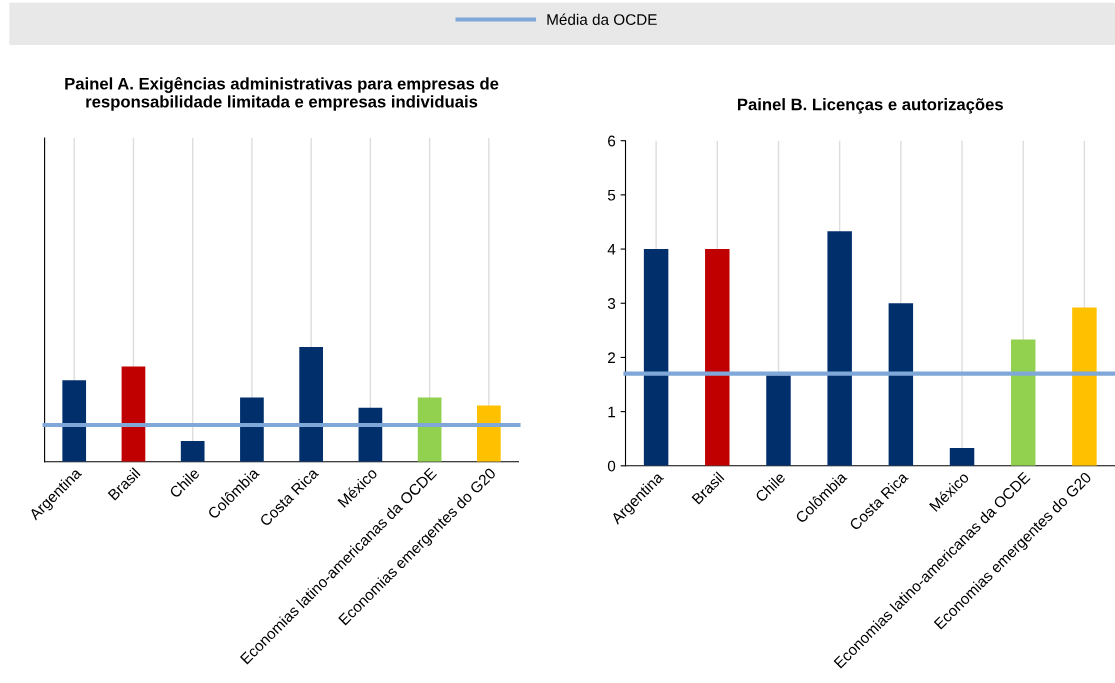 This screenshot has height=683, width=1115. What do you see at coordinates (870, 106) in the screenshot?
I see `chart-title: Painel B. Licenças e autorizações` at bounding box center [870, 106].